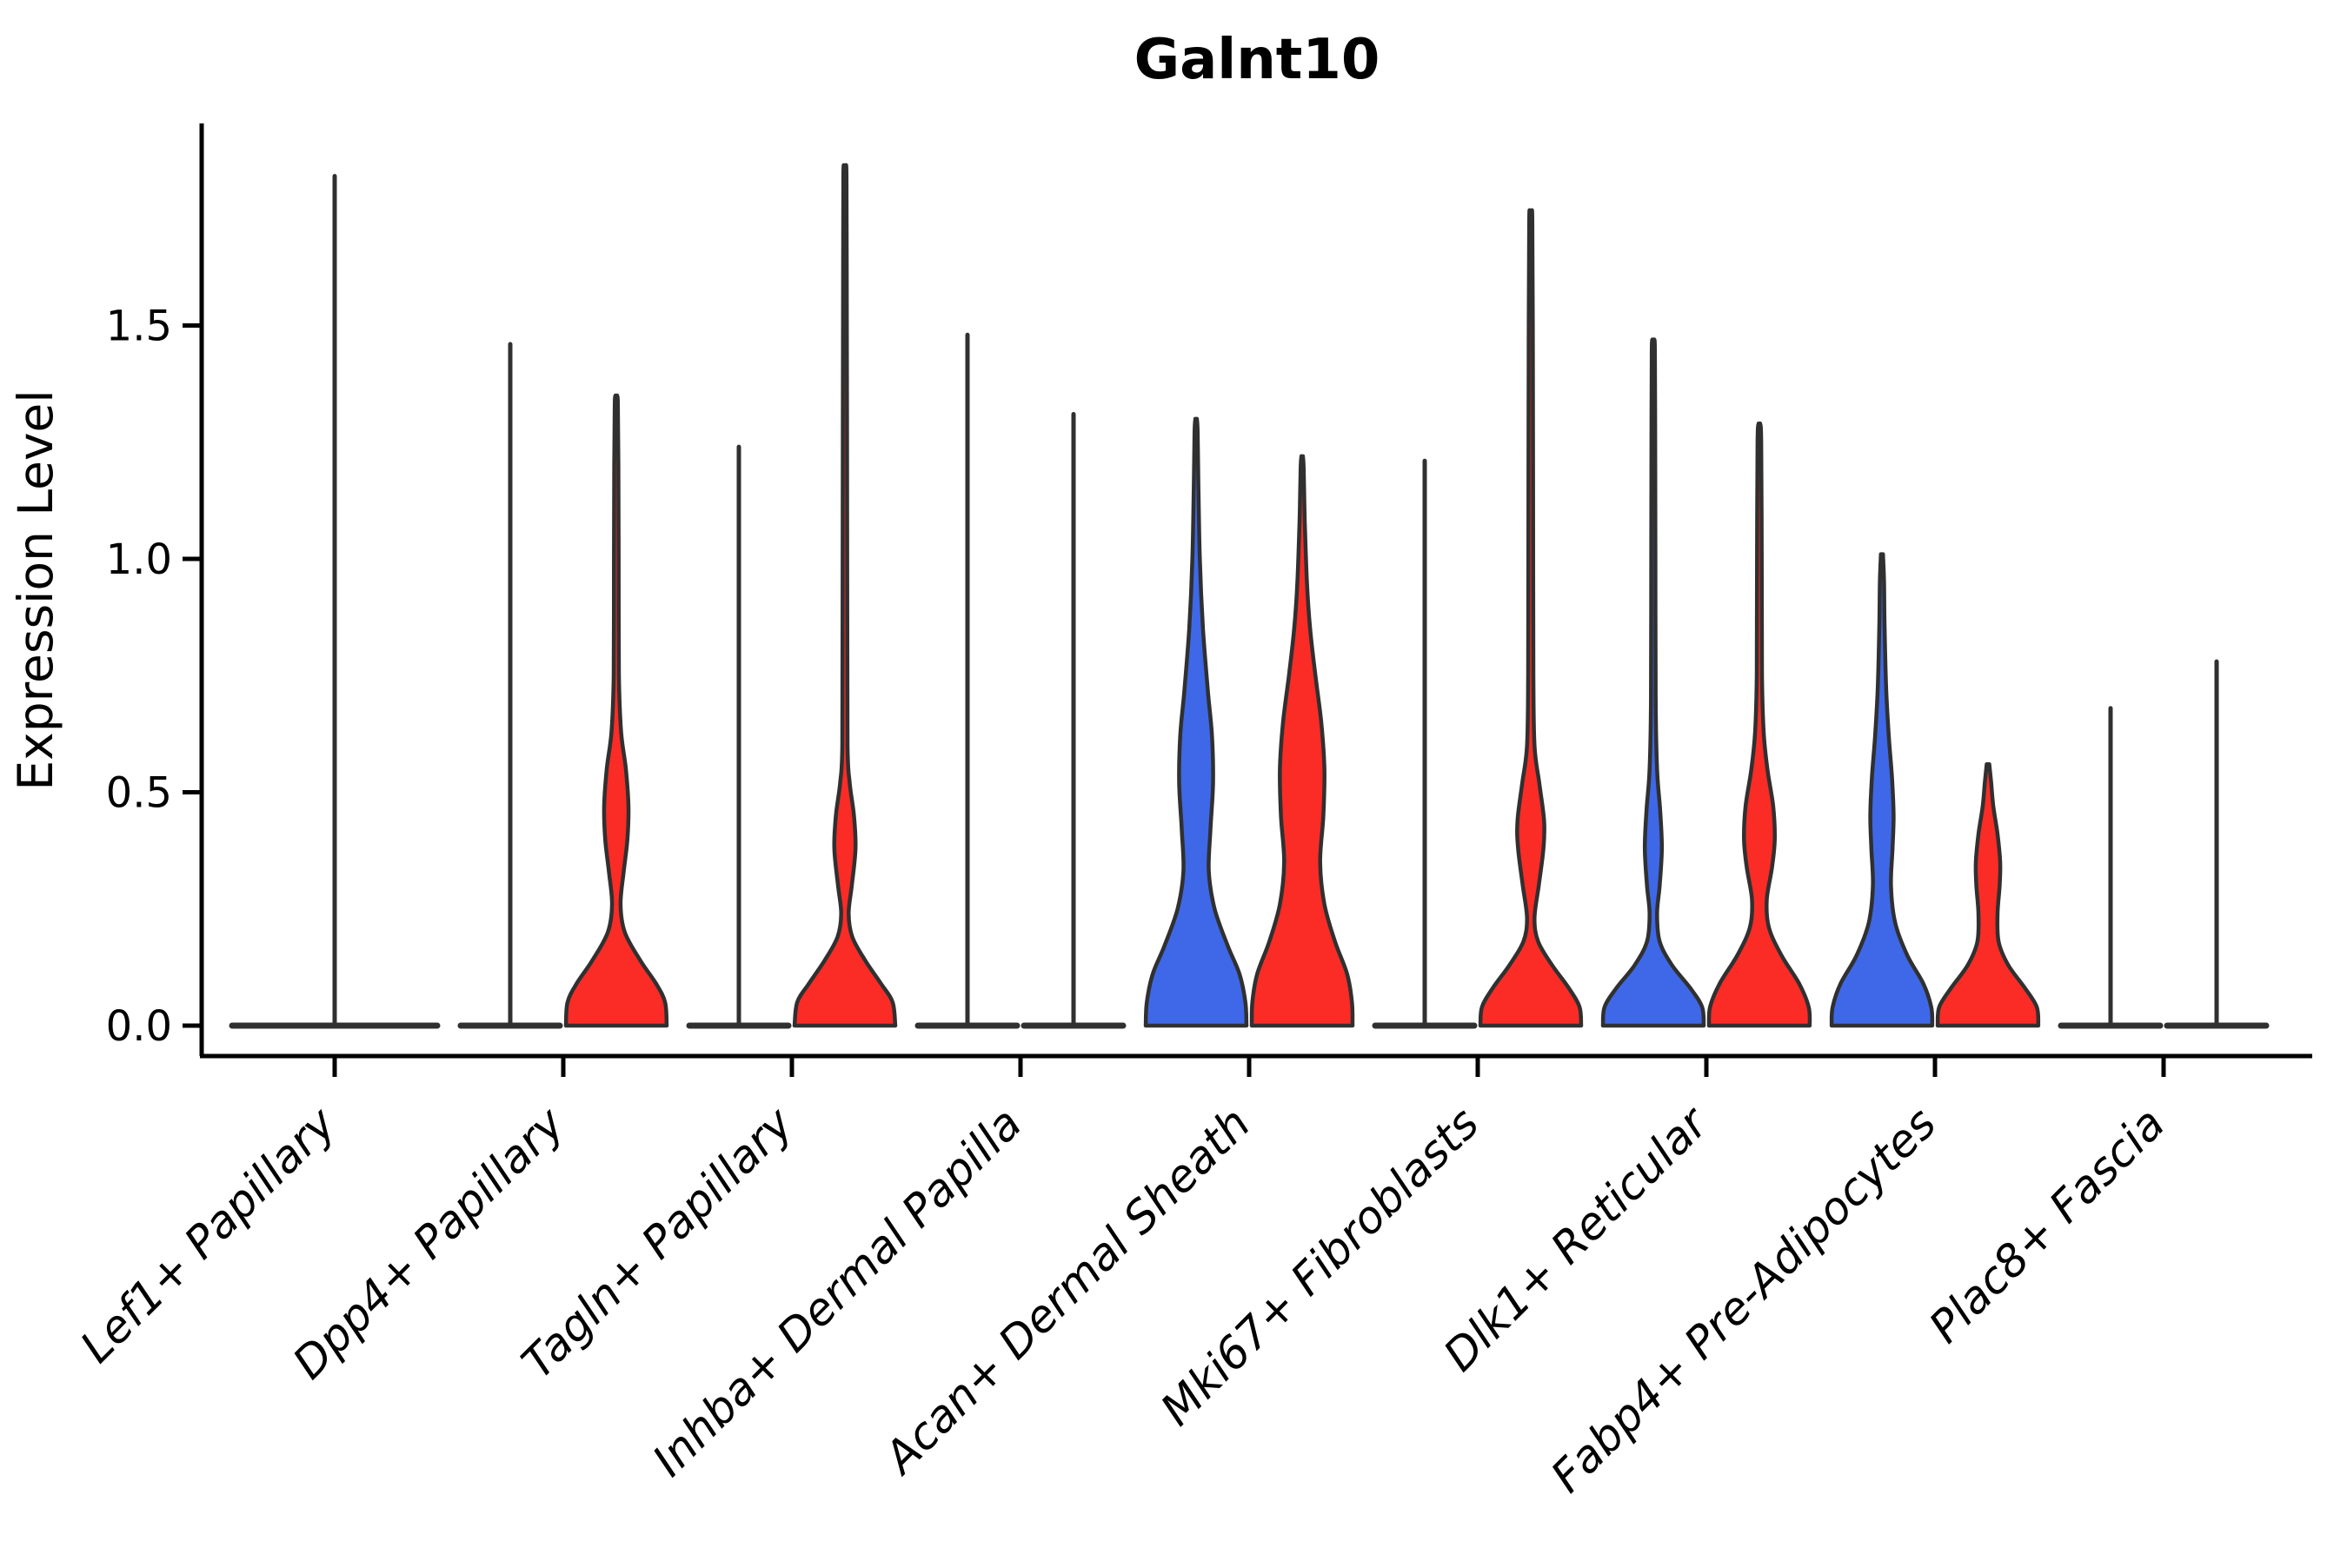 This screenshot has height=1568, width=2347. What do you see at coordinates (139, 559) in the screenshot?
I see `y-tick-label: 1.0` at bounding box center [139, 559].